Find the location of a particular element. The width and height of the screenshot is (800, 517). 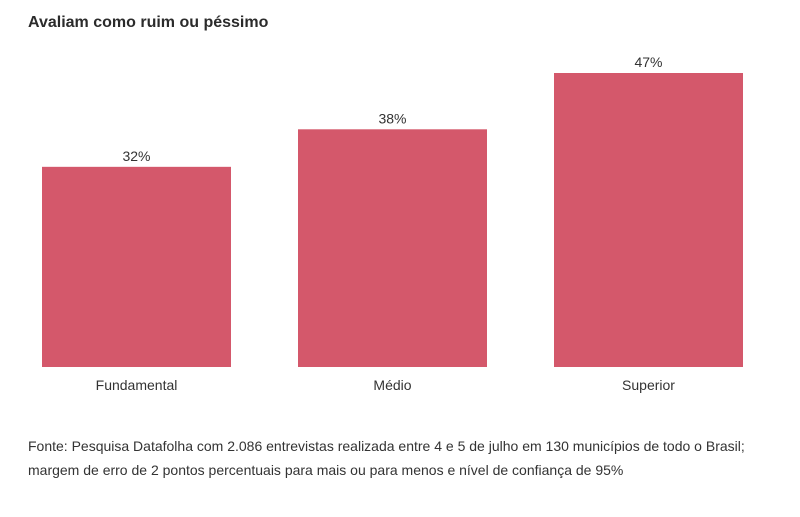

category-label: Superior is located at coordinates (648, 385).